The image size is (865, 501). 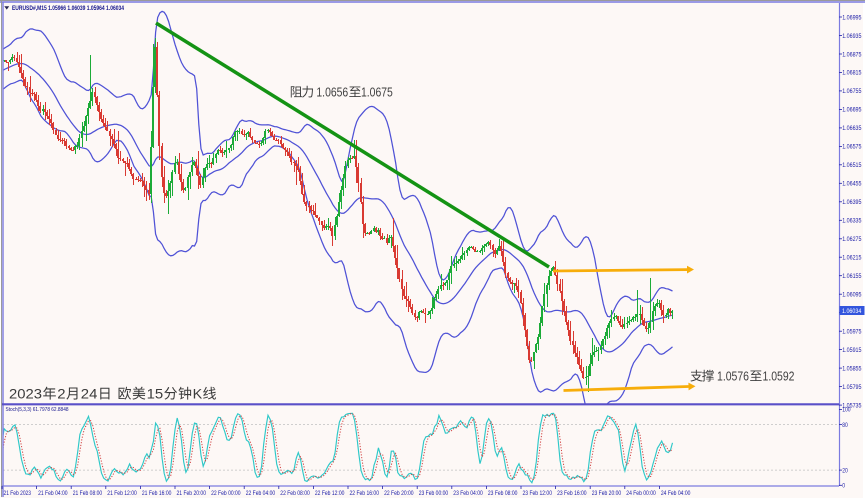 What do you see at coordinates (61, 394) in the screenshot?
I see `svg-text: 2` at bounding box center [61, 394].